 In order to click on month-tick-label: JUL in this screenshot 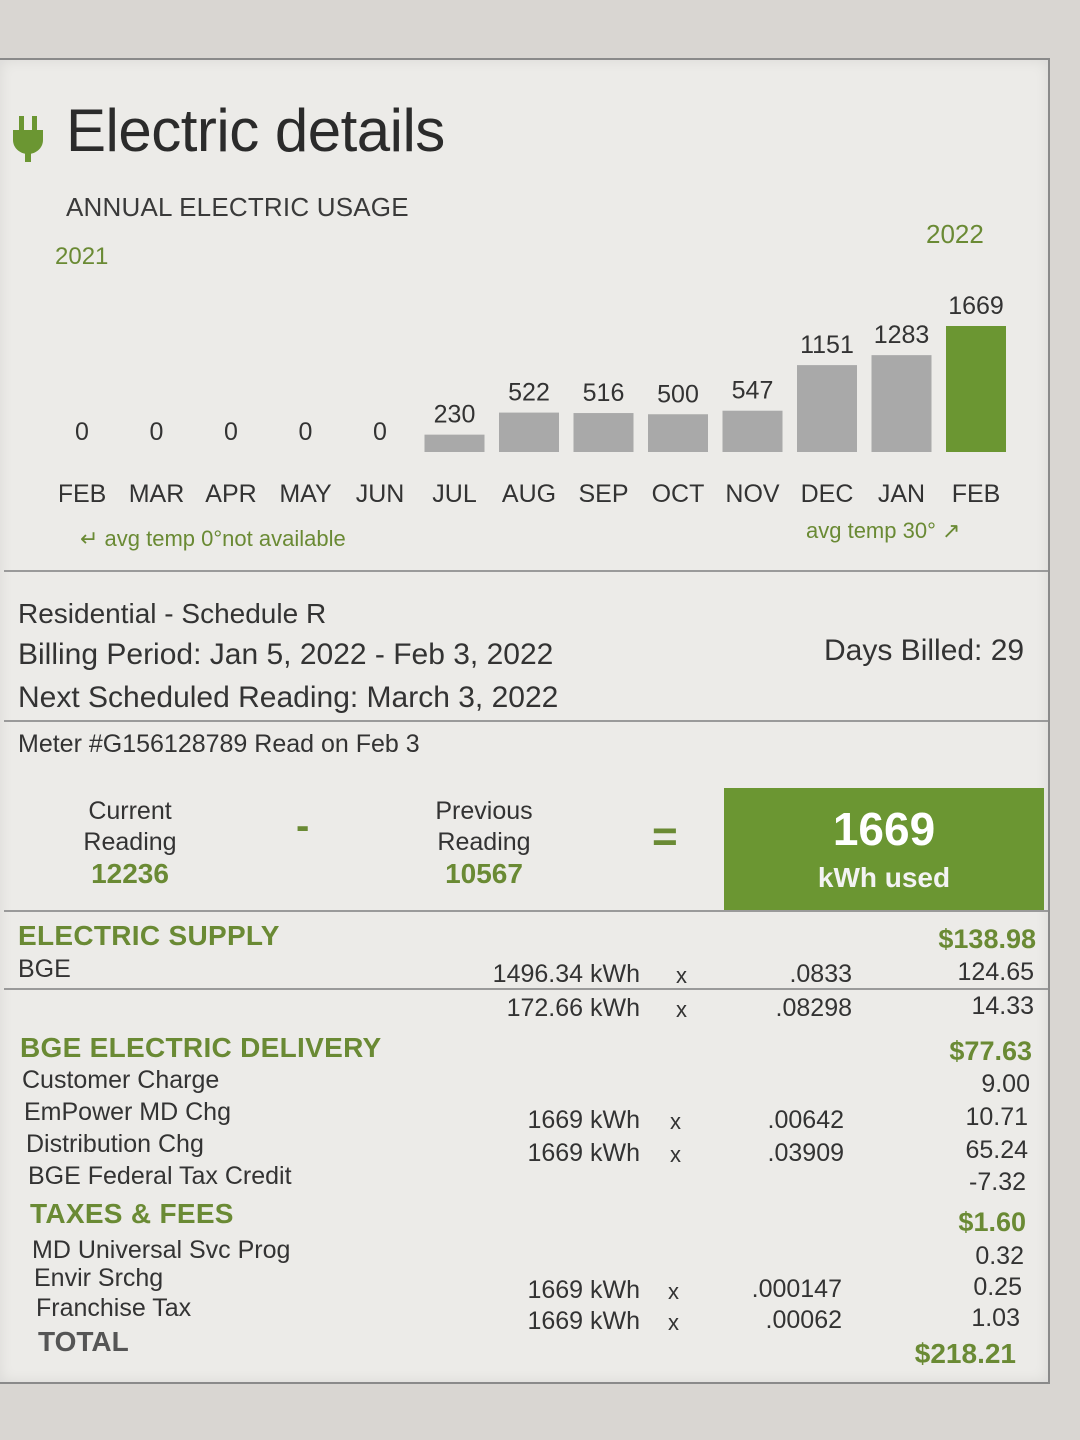, I will do `click(454, 494)`.